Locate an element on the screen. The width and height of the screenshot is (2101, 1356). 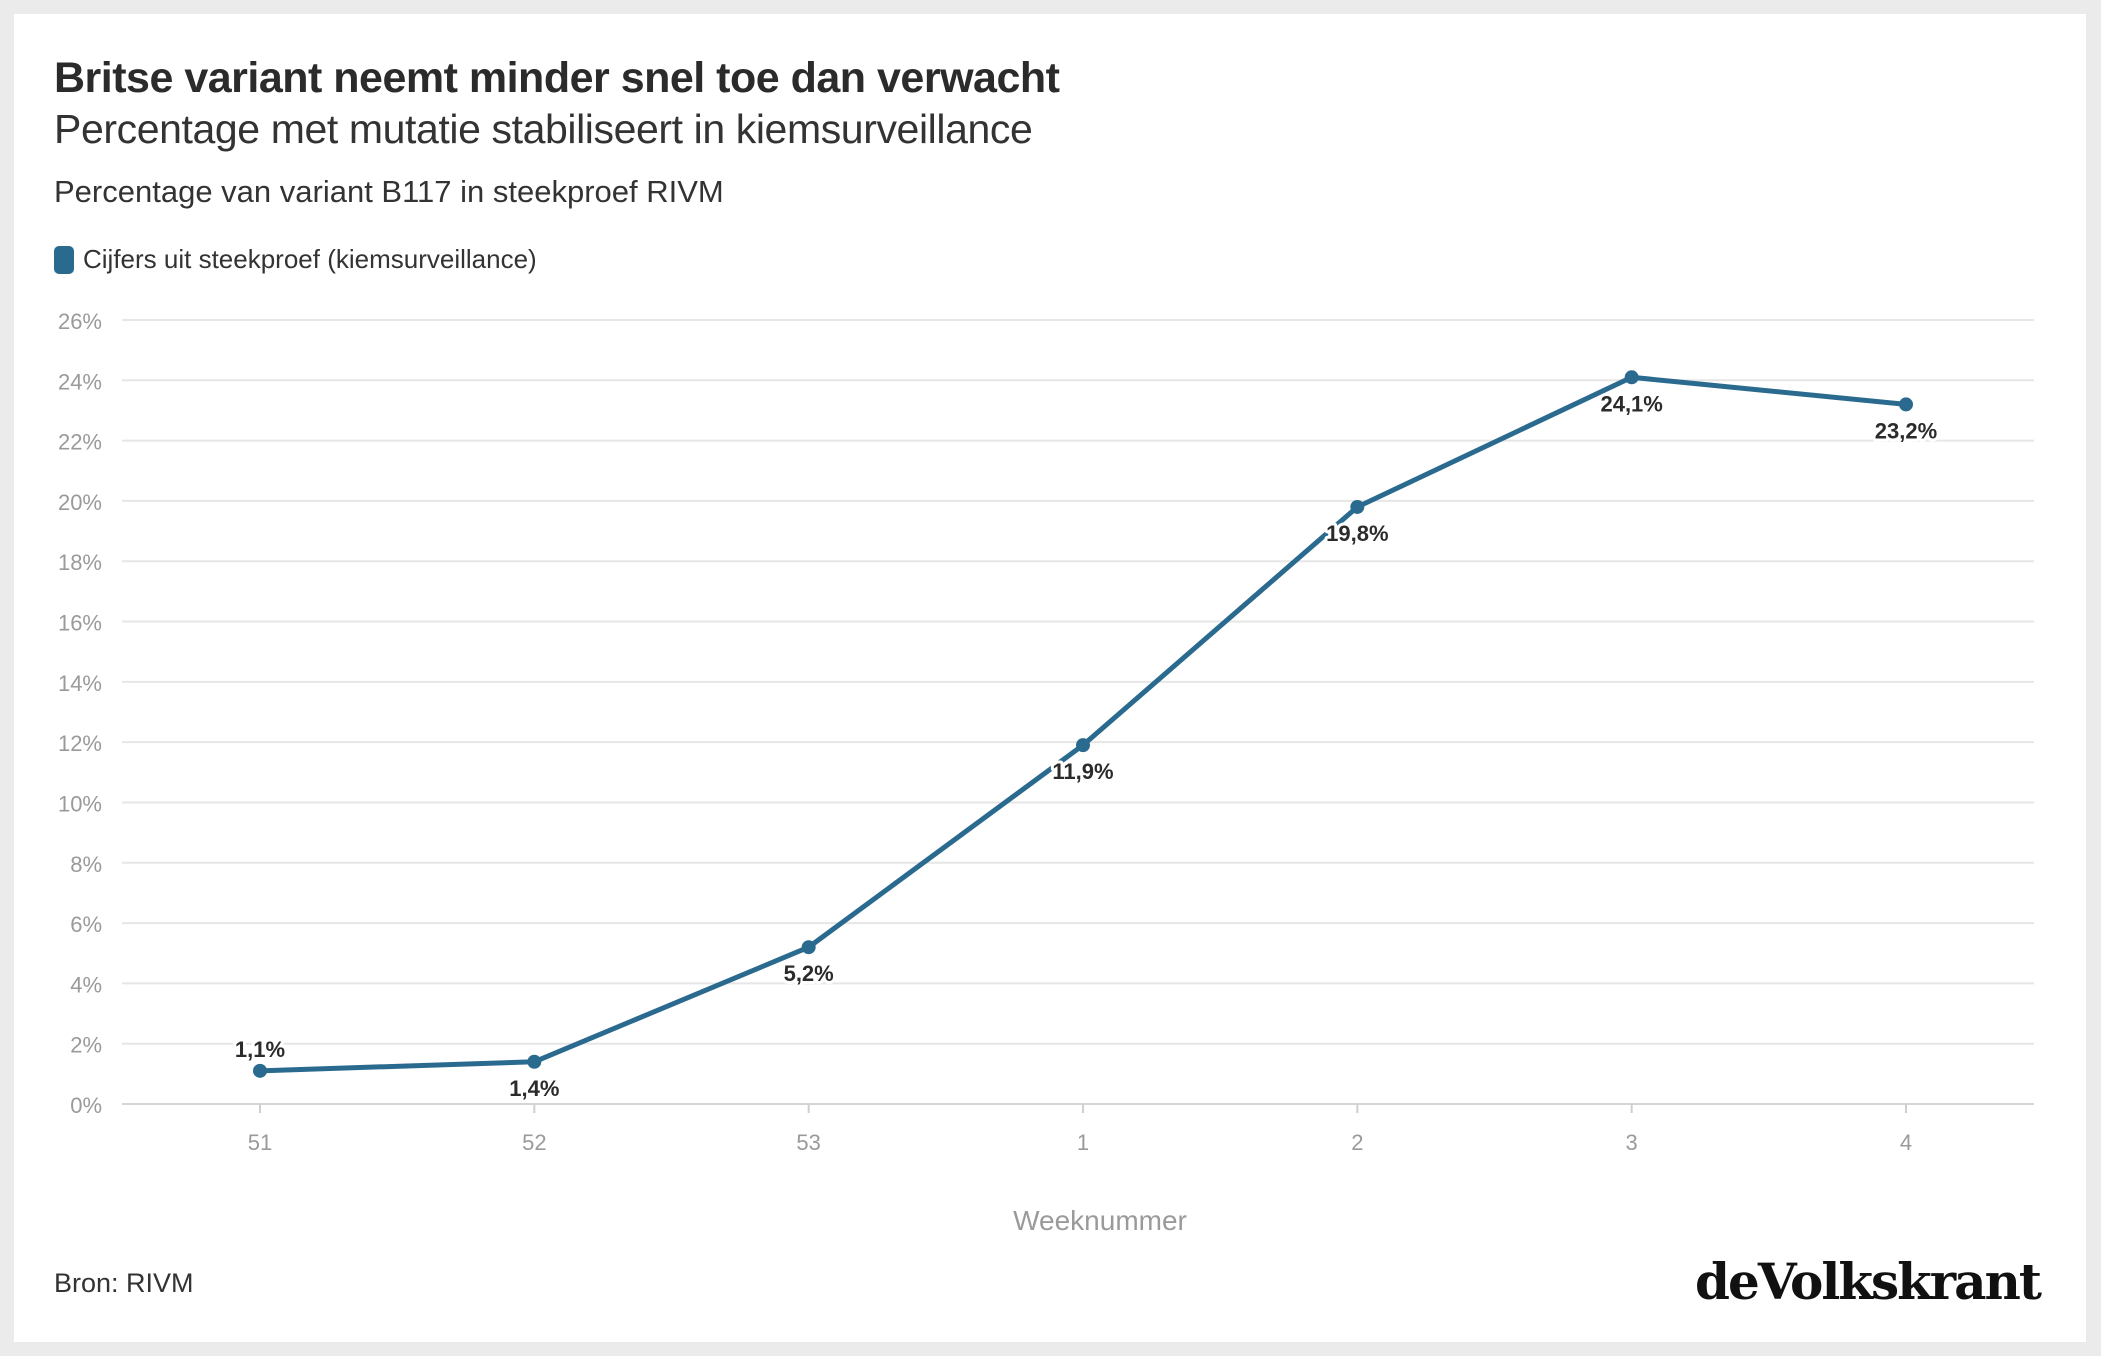
data-label: 23,2% is located at coordinates (1906, 430).